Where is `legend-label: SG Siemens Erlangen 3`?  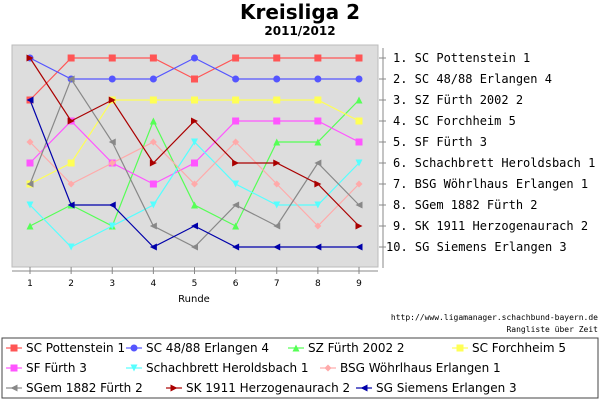
legend-label: SG Siemens Erlangen 3 is located at coordinates (446, 388).